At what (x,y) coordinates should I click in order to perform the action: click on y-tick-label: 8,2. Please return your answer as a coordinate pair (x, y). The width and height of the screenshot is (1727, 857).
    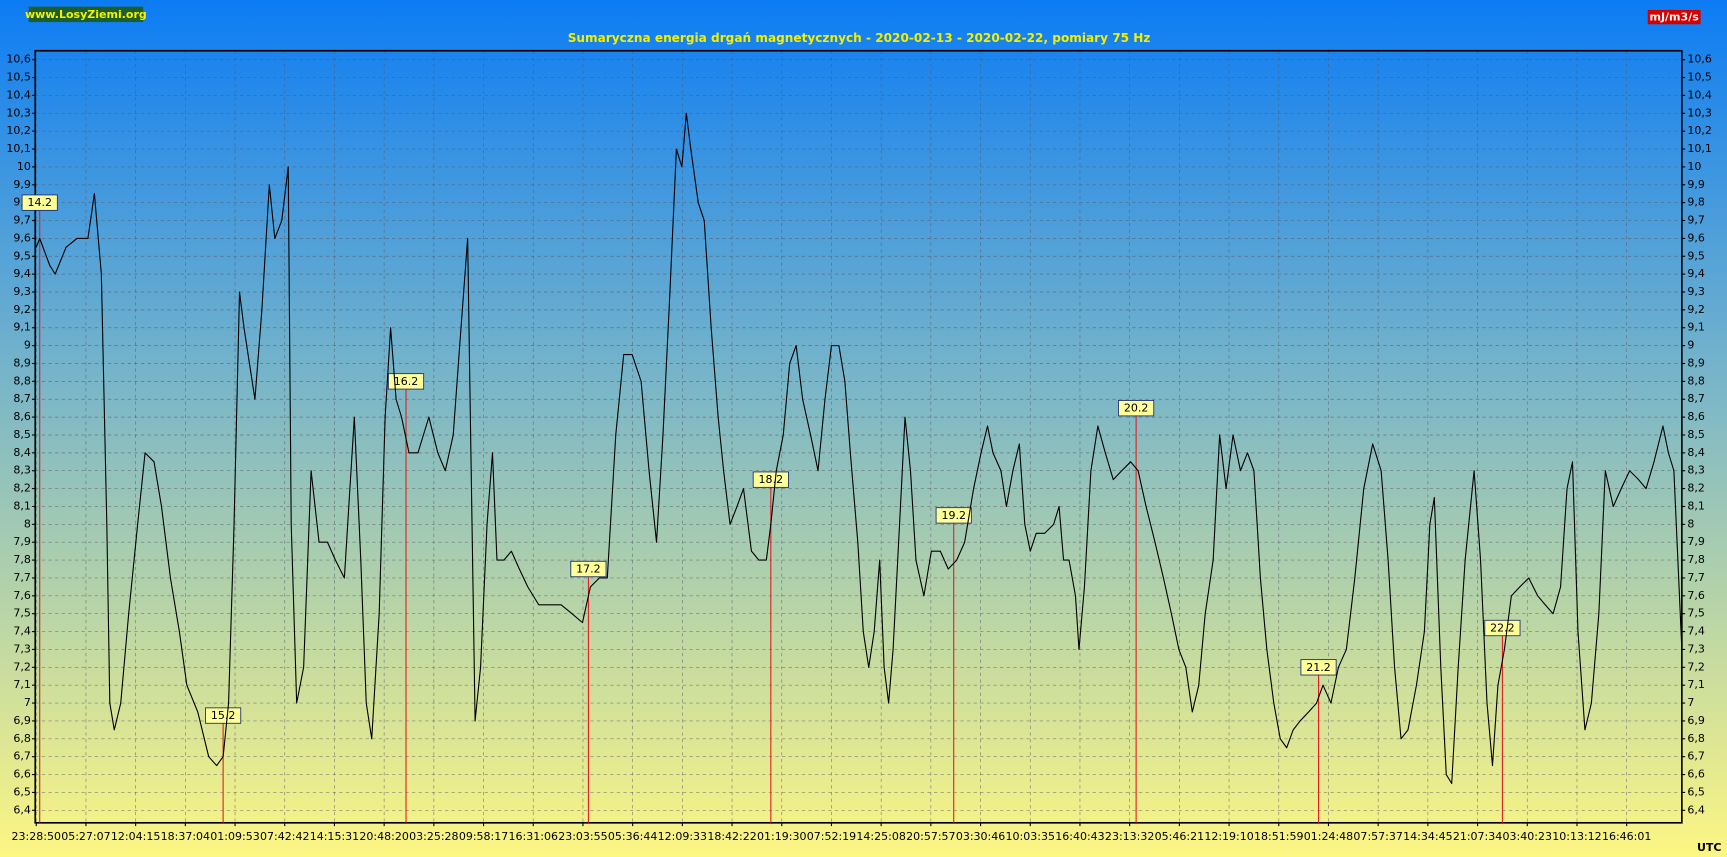
    Looking at the image, I should click on (22, 488).